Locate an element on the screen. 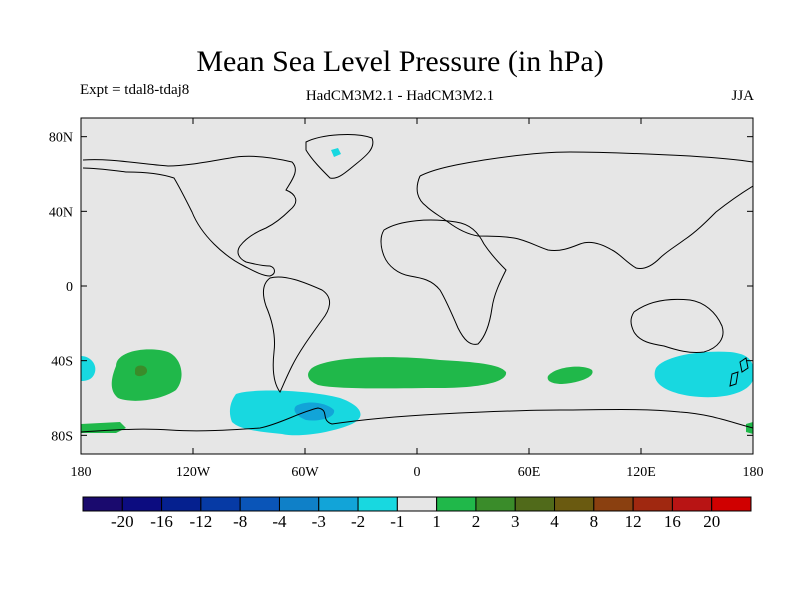 This screenshot has height=600, width=800. y-tick-label: 0 is located at coordinates (69, 287).